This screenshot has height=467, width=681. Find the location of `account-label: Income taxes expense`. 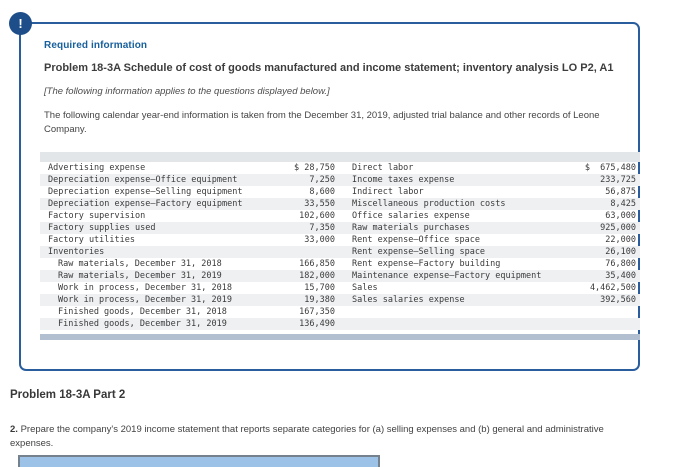

account-label: Income taxes expense is located at coordinates (403, 180).